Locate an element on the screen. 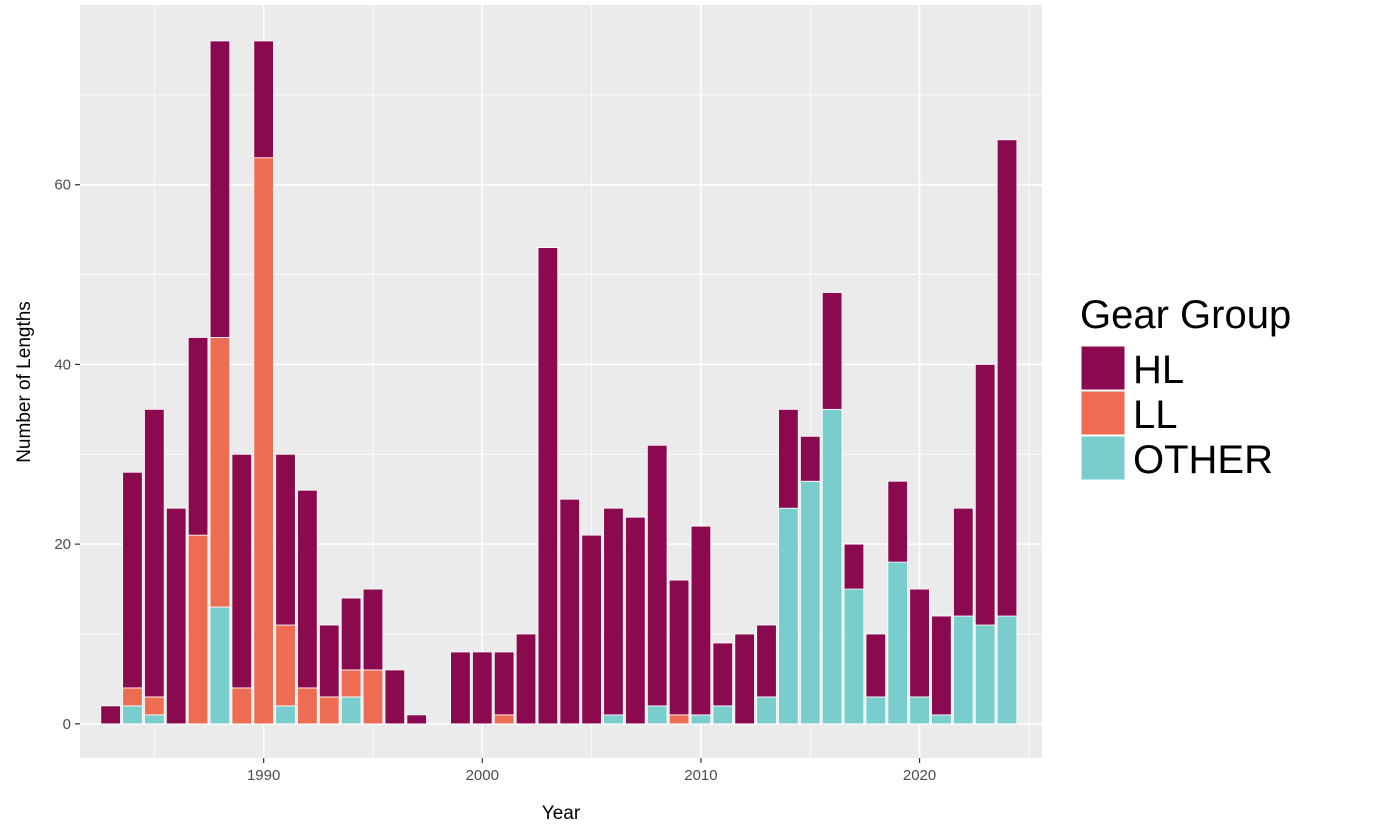  legend-title: Gear Group is located at coordinates (1185, 315).